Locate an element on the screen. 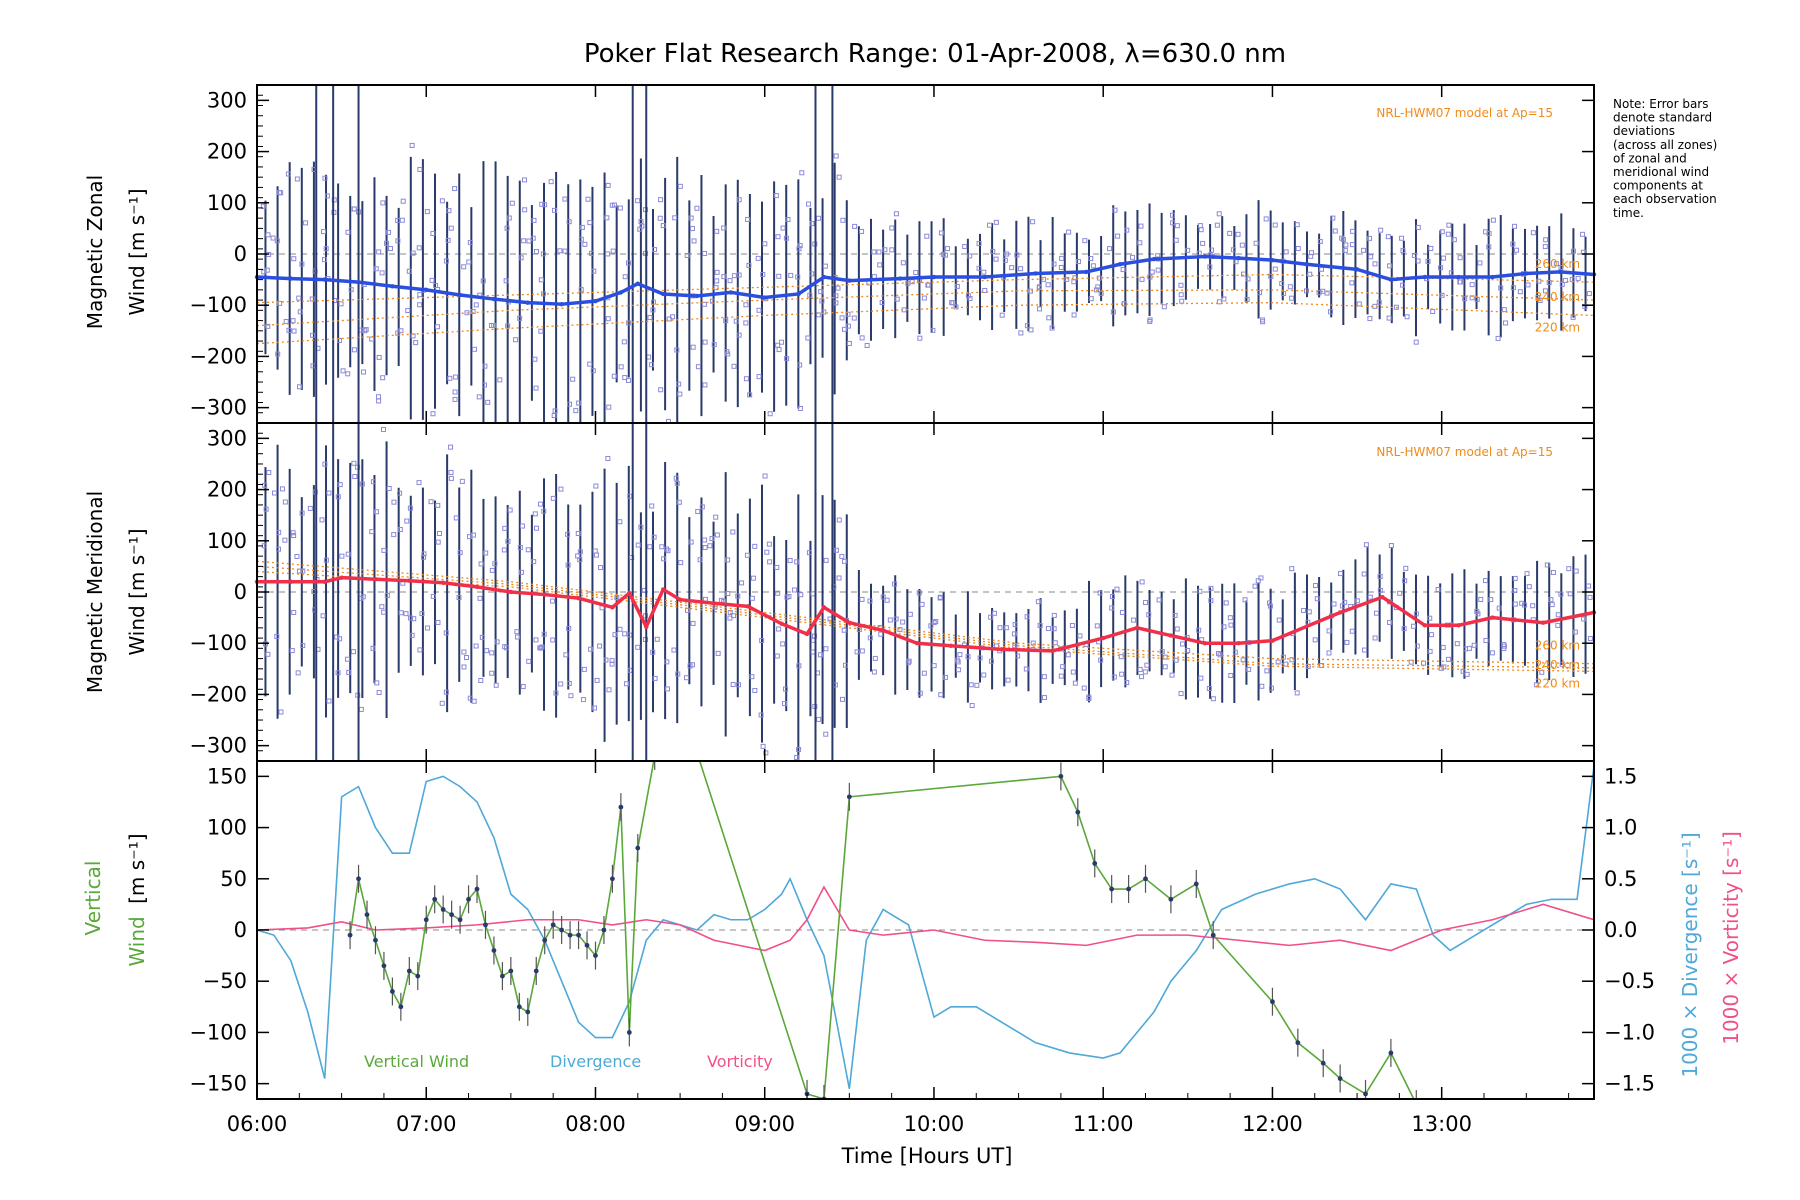 The image size is (1800, 1200). vertical-ylabel-green: Vertical is located at coordinates (93, 898).